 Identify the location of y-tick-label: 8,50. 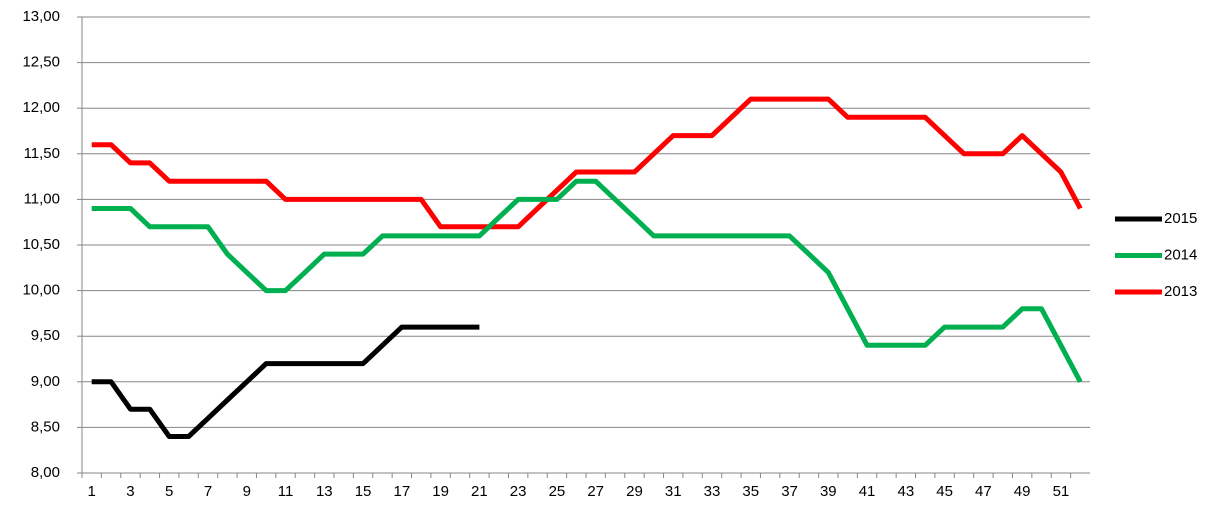
(45, 426).